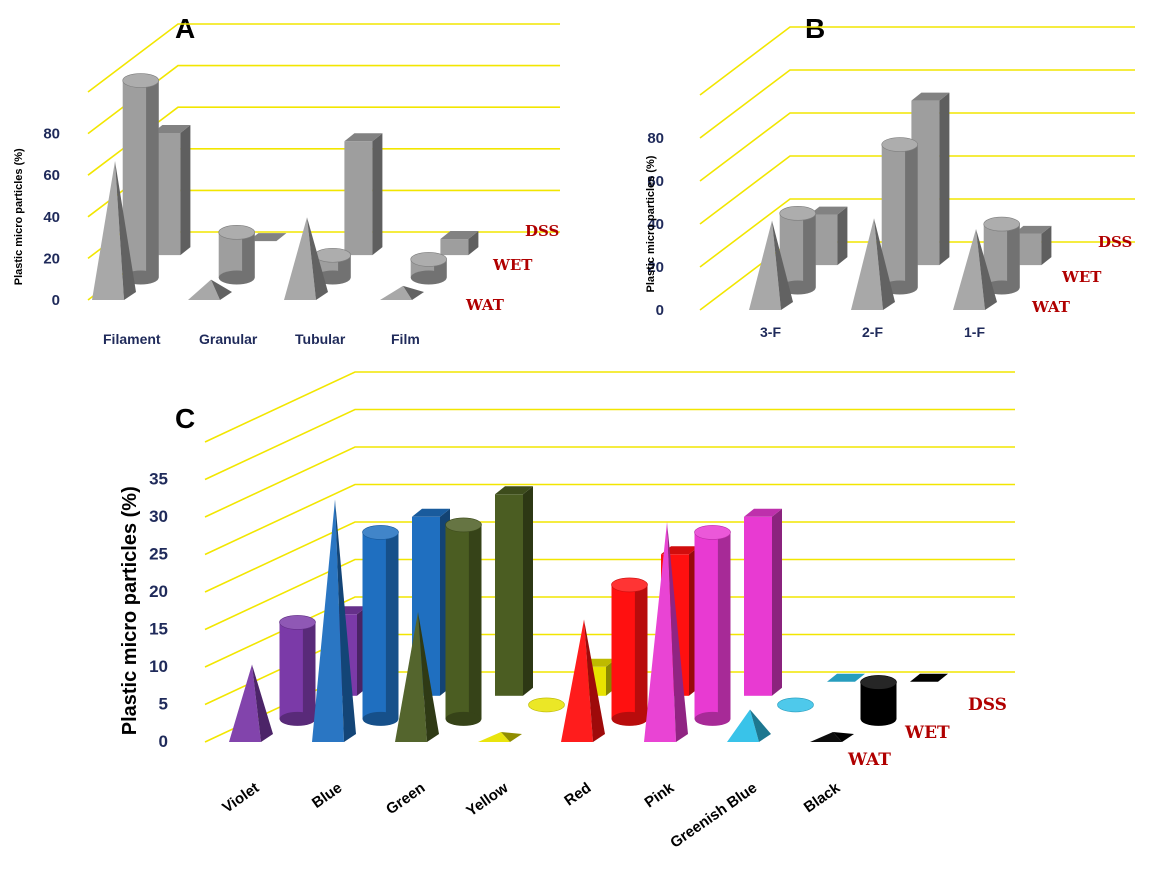 This screenshot has width=1149, height=878. I want to click on category-label: 3-F, so click(770, 332).